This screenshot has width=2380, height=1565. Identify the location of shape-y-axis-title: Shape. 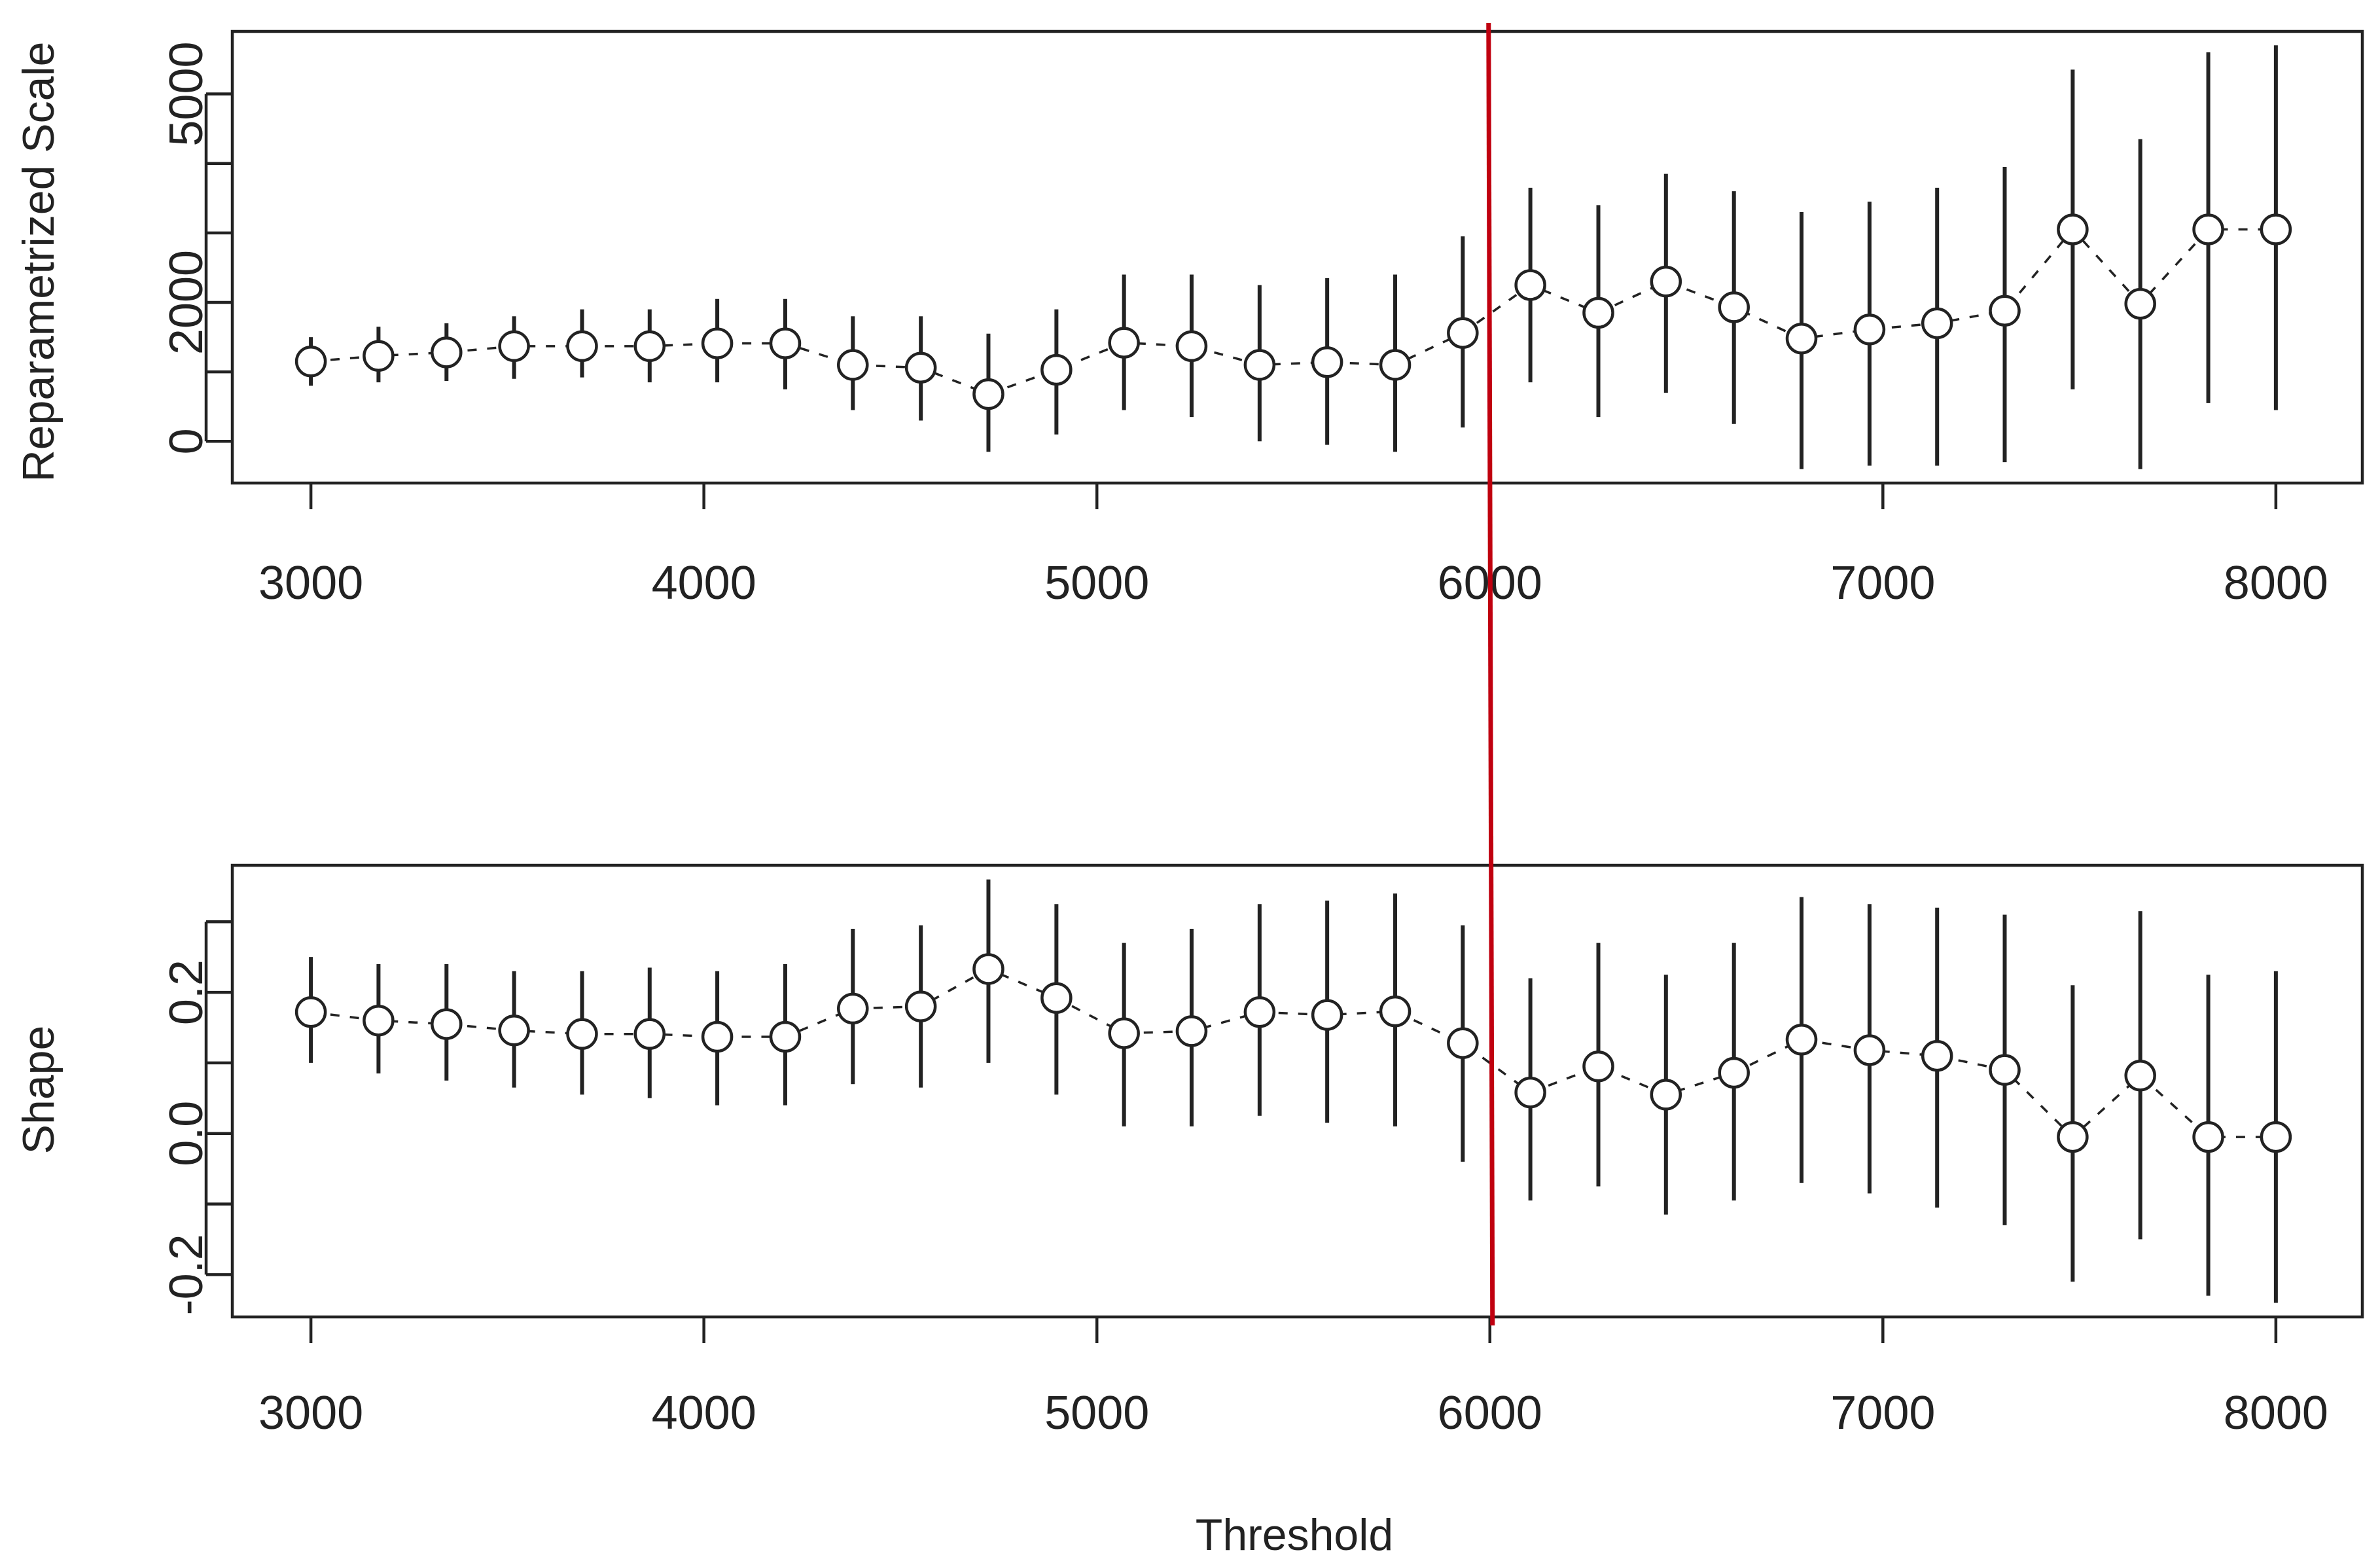
(38, 1090).